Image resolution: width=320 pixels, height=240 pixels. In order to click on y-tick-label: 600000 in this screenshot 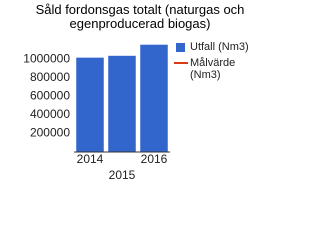, I will do `click(50, 96)`.